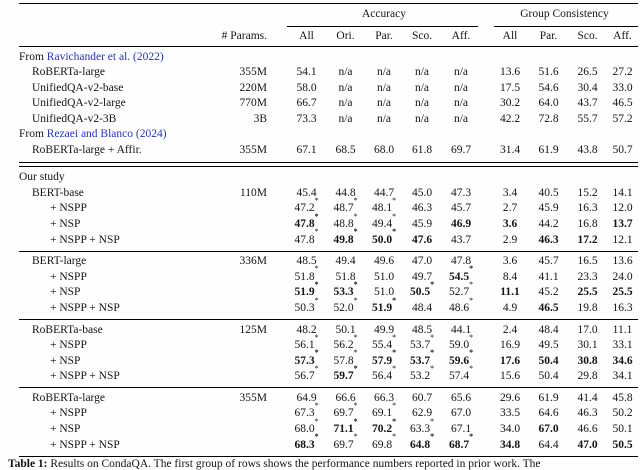 The width and height of the screenshot is (640, 470). Describe the element at coordinates (548, 414) in the screenshot. I see `group-consistency-cell: 64.6` at that location.